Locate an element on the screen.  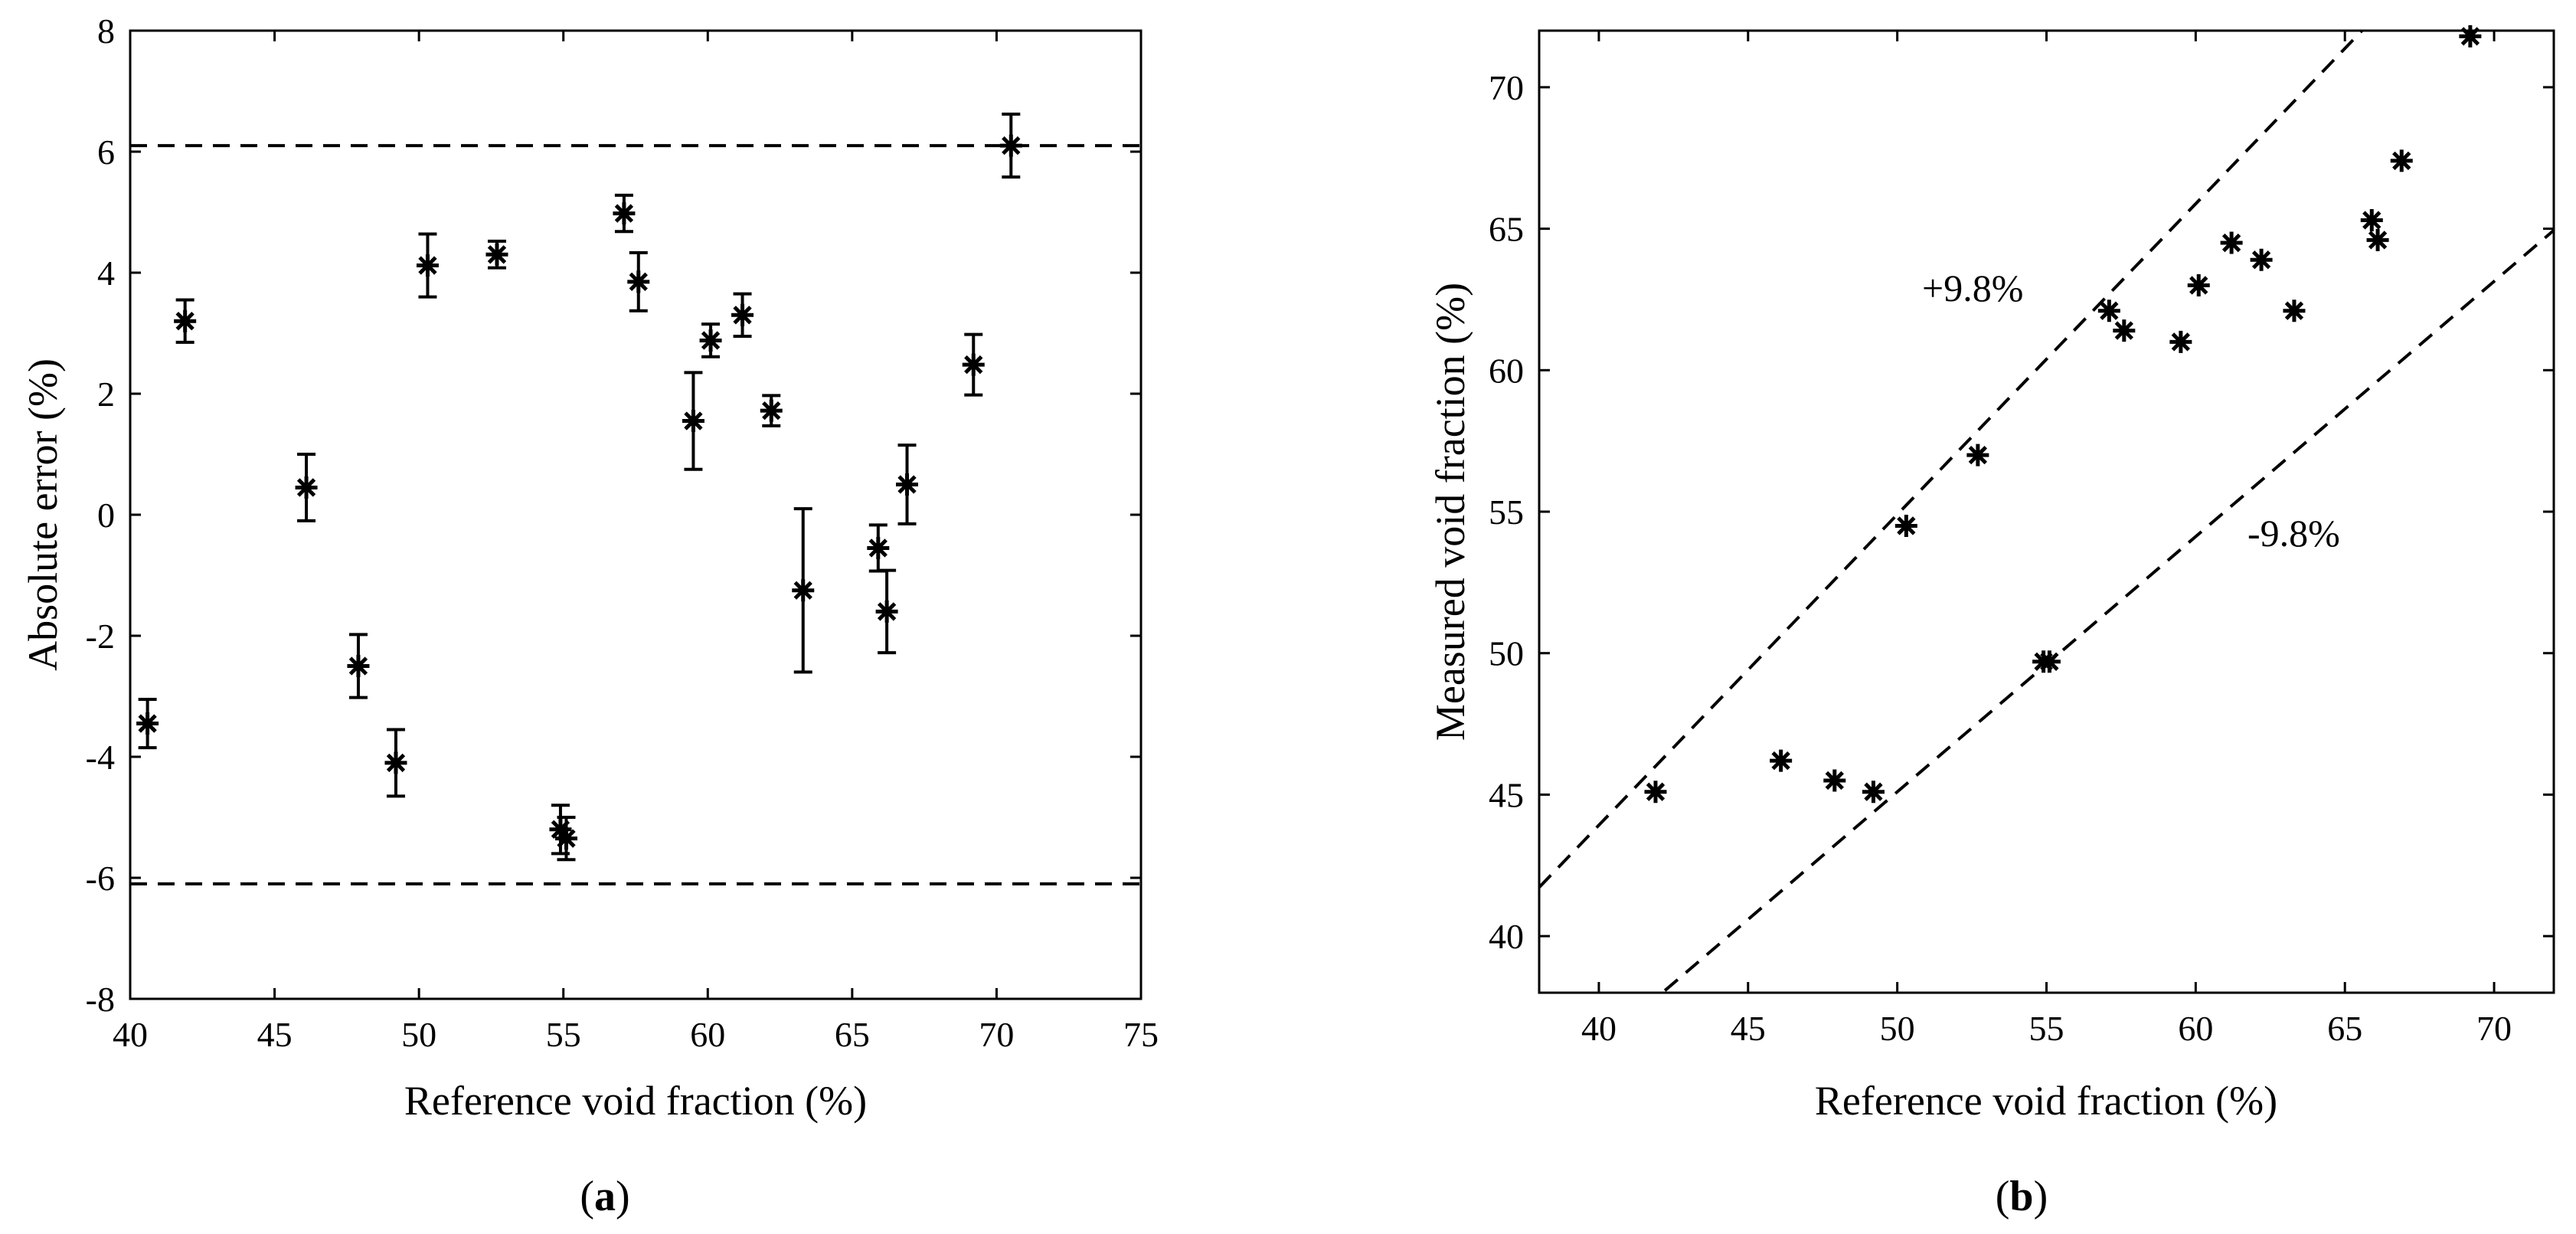
panel-a-y-tick-label: 4 is located at coordinates (106, 273).